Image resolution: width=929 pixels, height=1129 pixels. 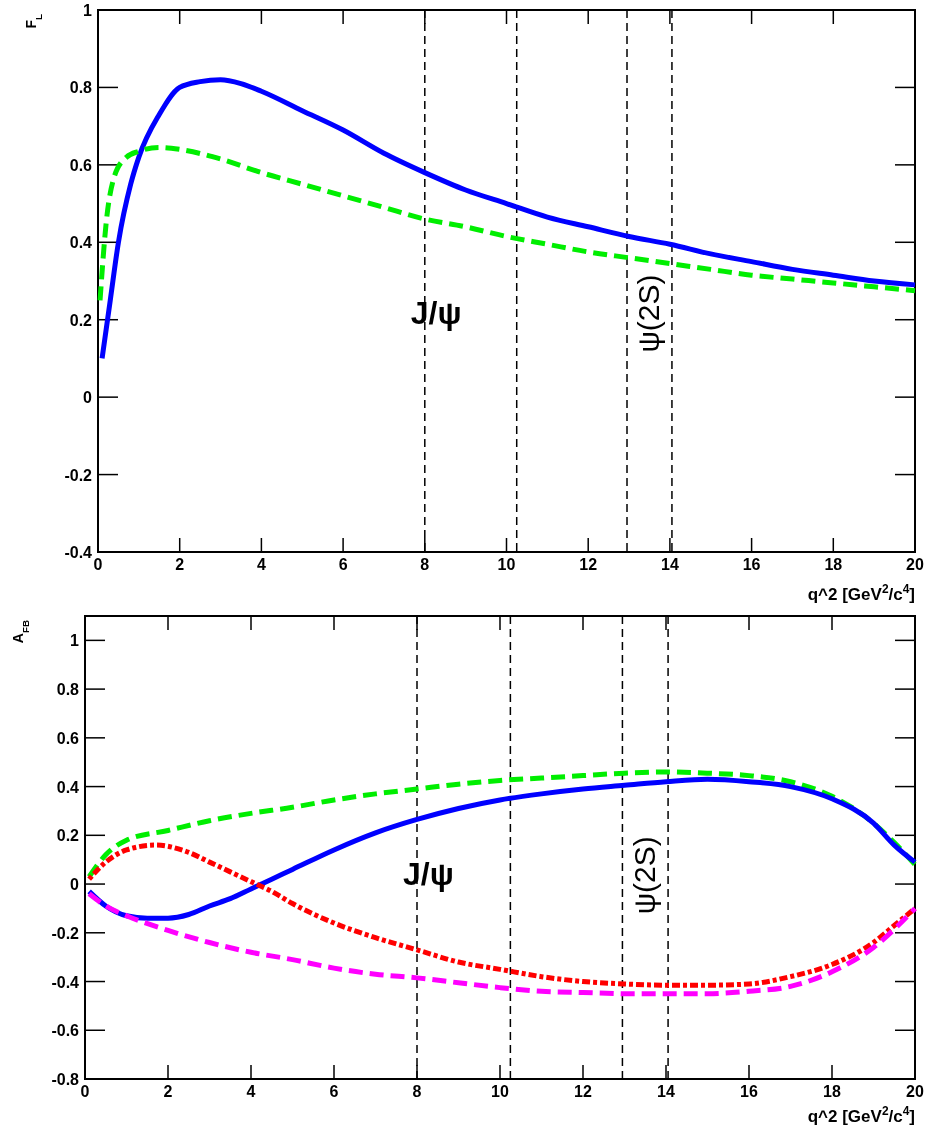 What do you see at coordinates (65, 1031) in the screenshot?
I see `y-tick-label: -0.6` at bounding box center [65, 1031].